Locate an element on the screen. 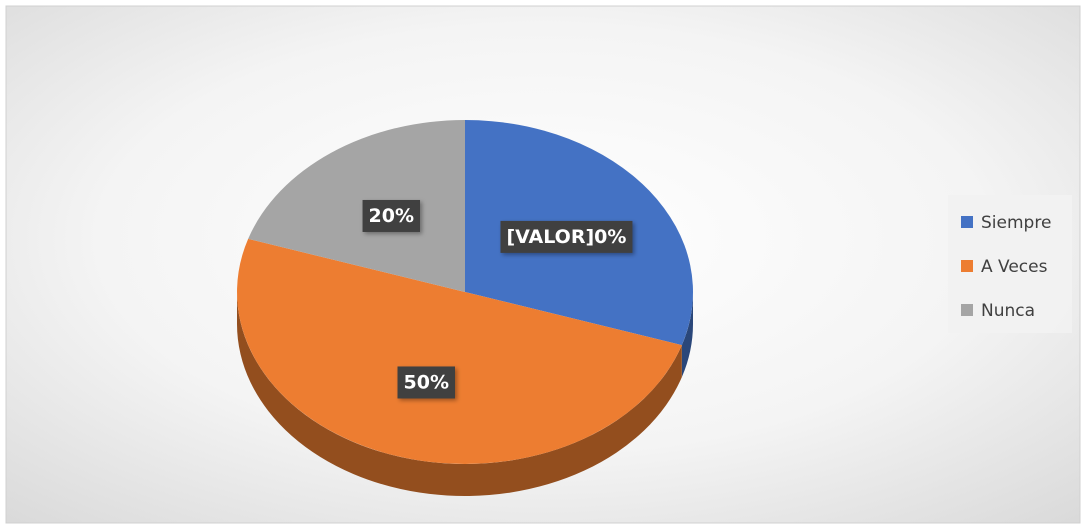 The height and width of the screenshot is (524, 1081). data-labels: [VALOR]0% 50% 20% is located at coordinates (497, 299).